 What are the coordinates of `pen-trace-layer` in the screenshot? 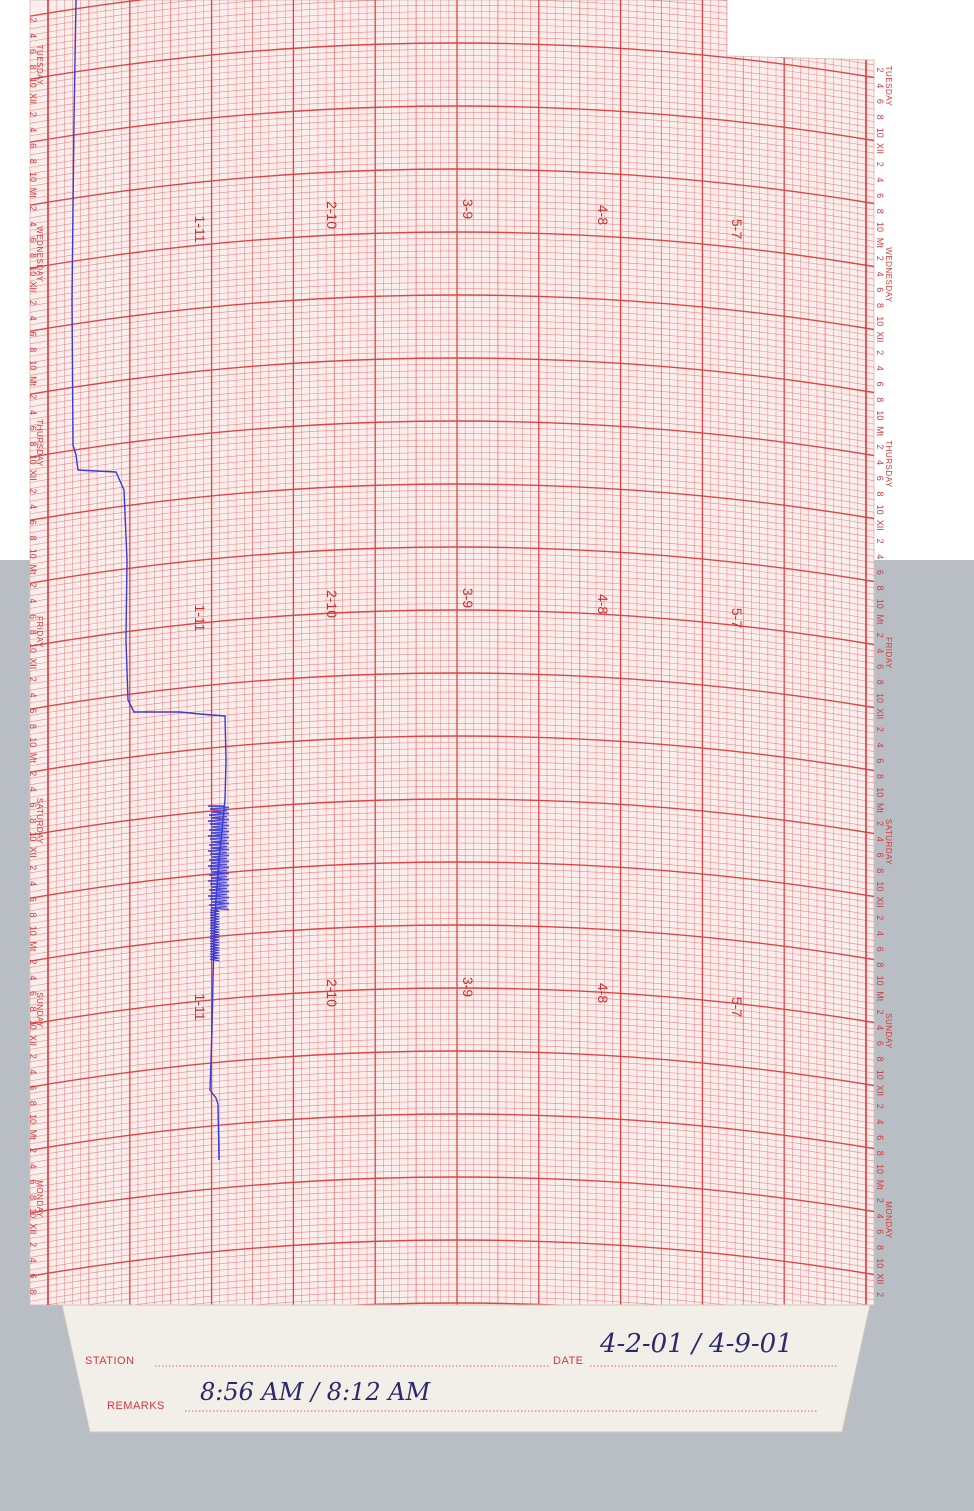 It's located at (150, 580).